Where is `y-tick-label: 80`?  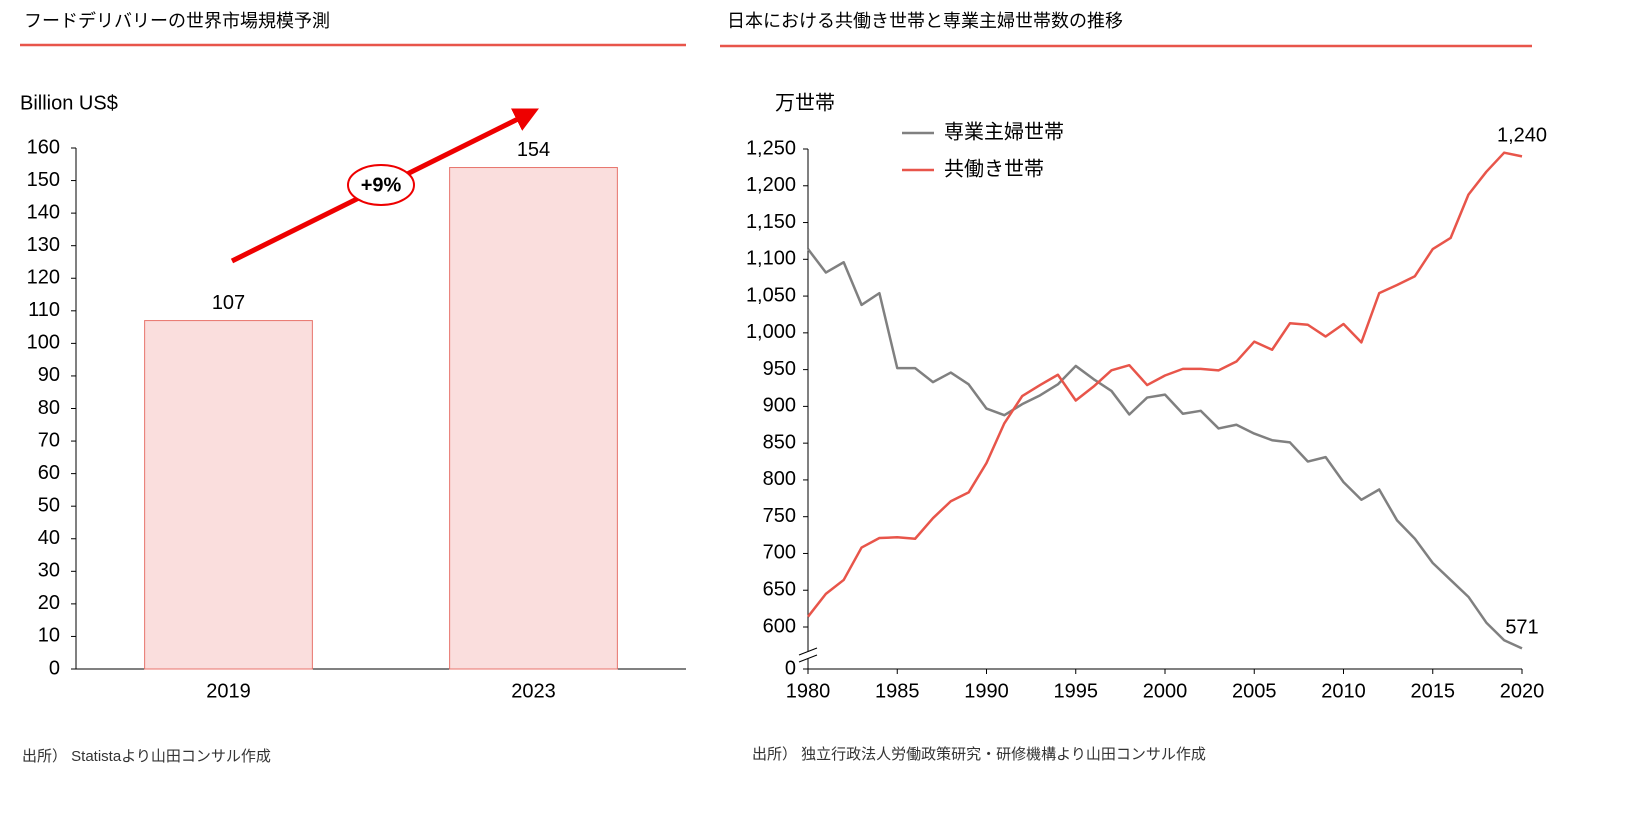
y-tick-label: 80 is located at coordinates (49, 408).